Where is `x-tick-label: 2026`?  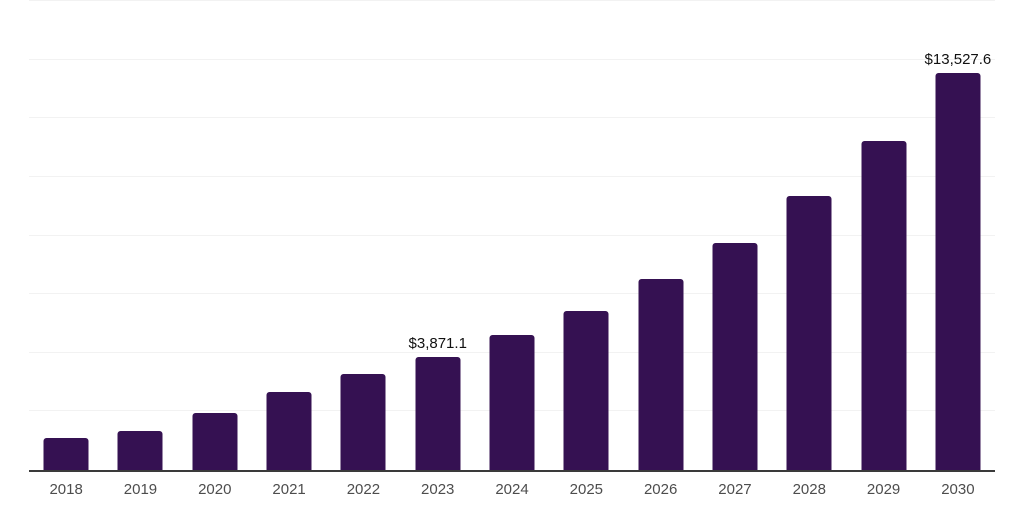 x-tick-label: 2026 is located at coordinates (660, 489).